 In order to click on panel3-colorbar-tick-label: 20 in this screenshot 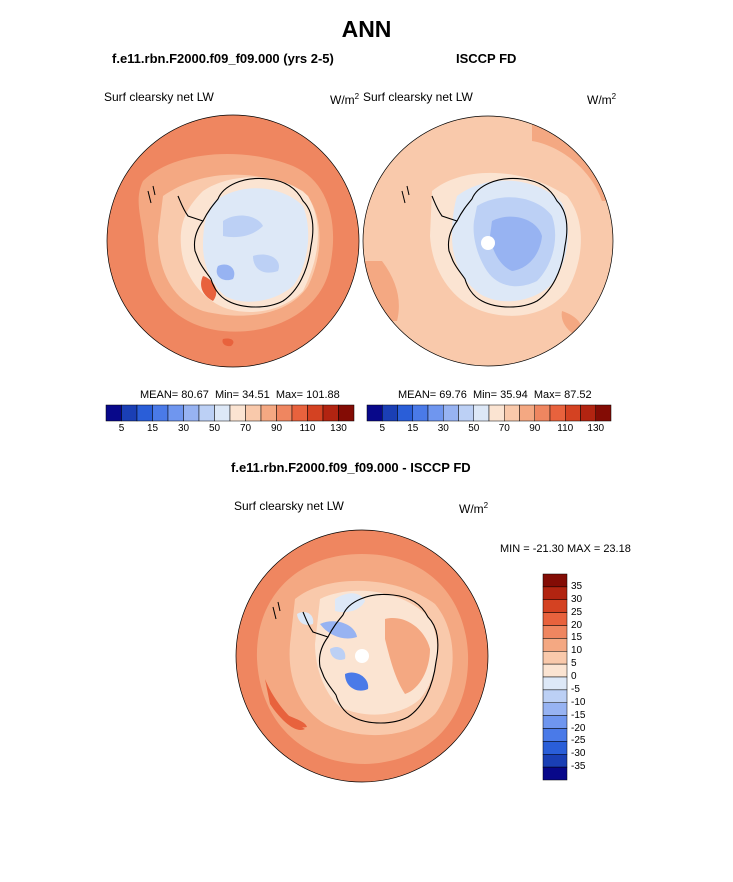, I will do `click(577, 625)`.